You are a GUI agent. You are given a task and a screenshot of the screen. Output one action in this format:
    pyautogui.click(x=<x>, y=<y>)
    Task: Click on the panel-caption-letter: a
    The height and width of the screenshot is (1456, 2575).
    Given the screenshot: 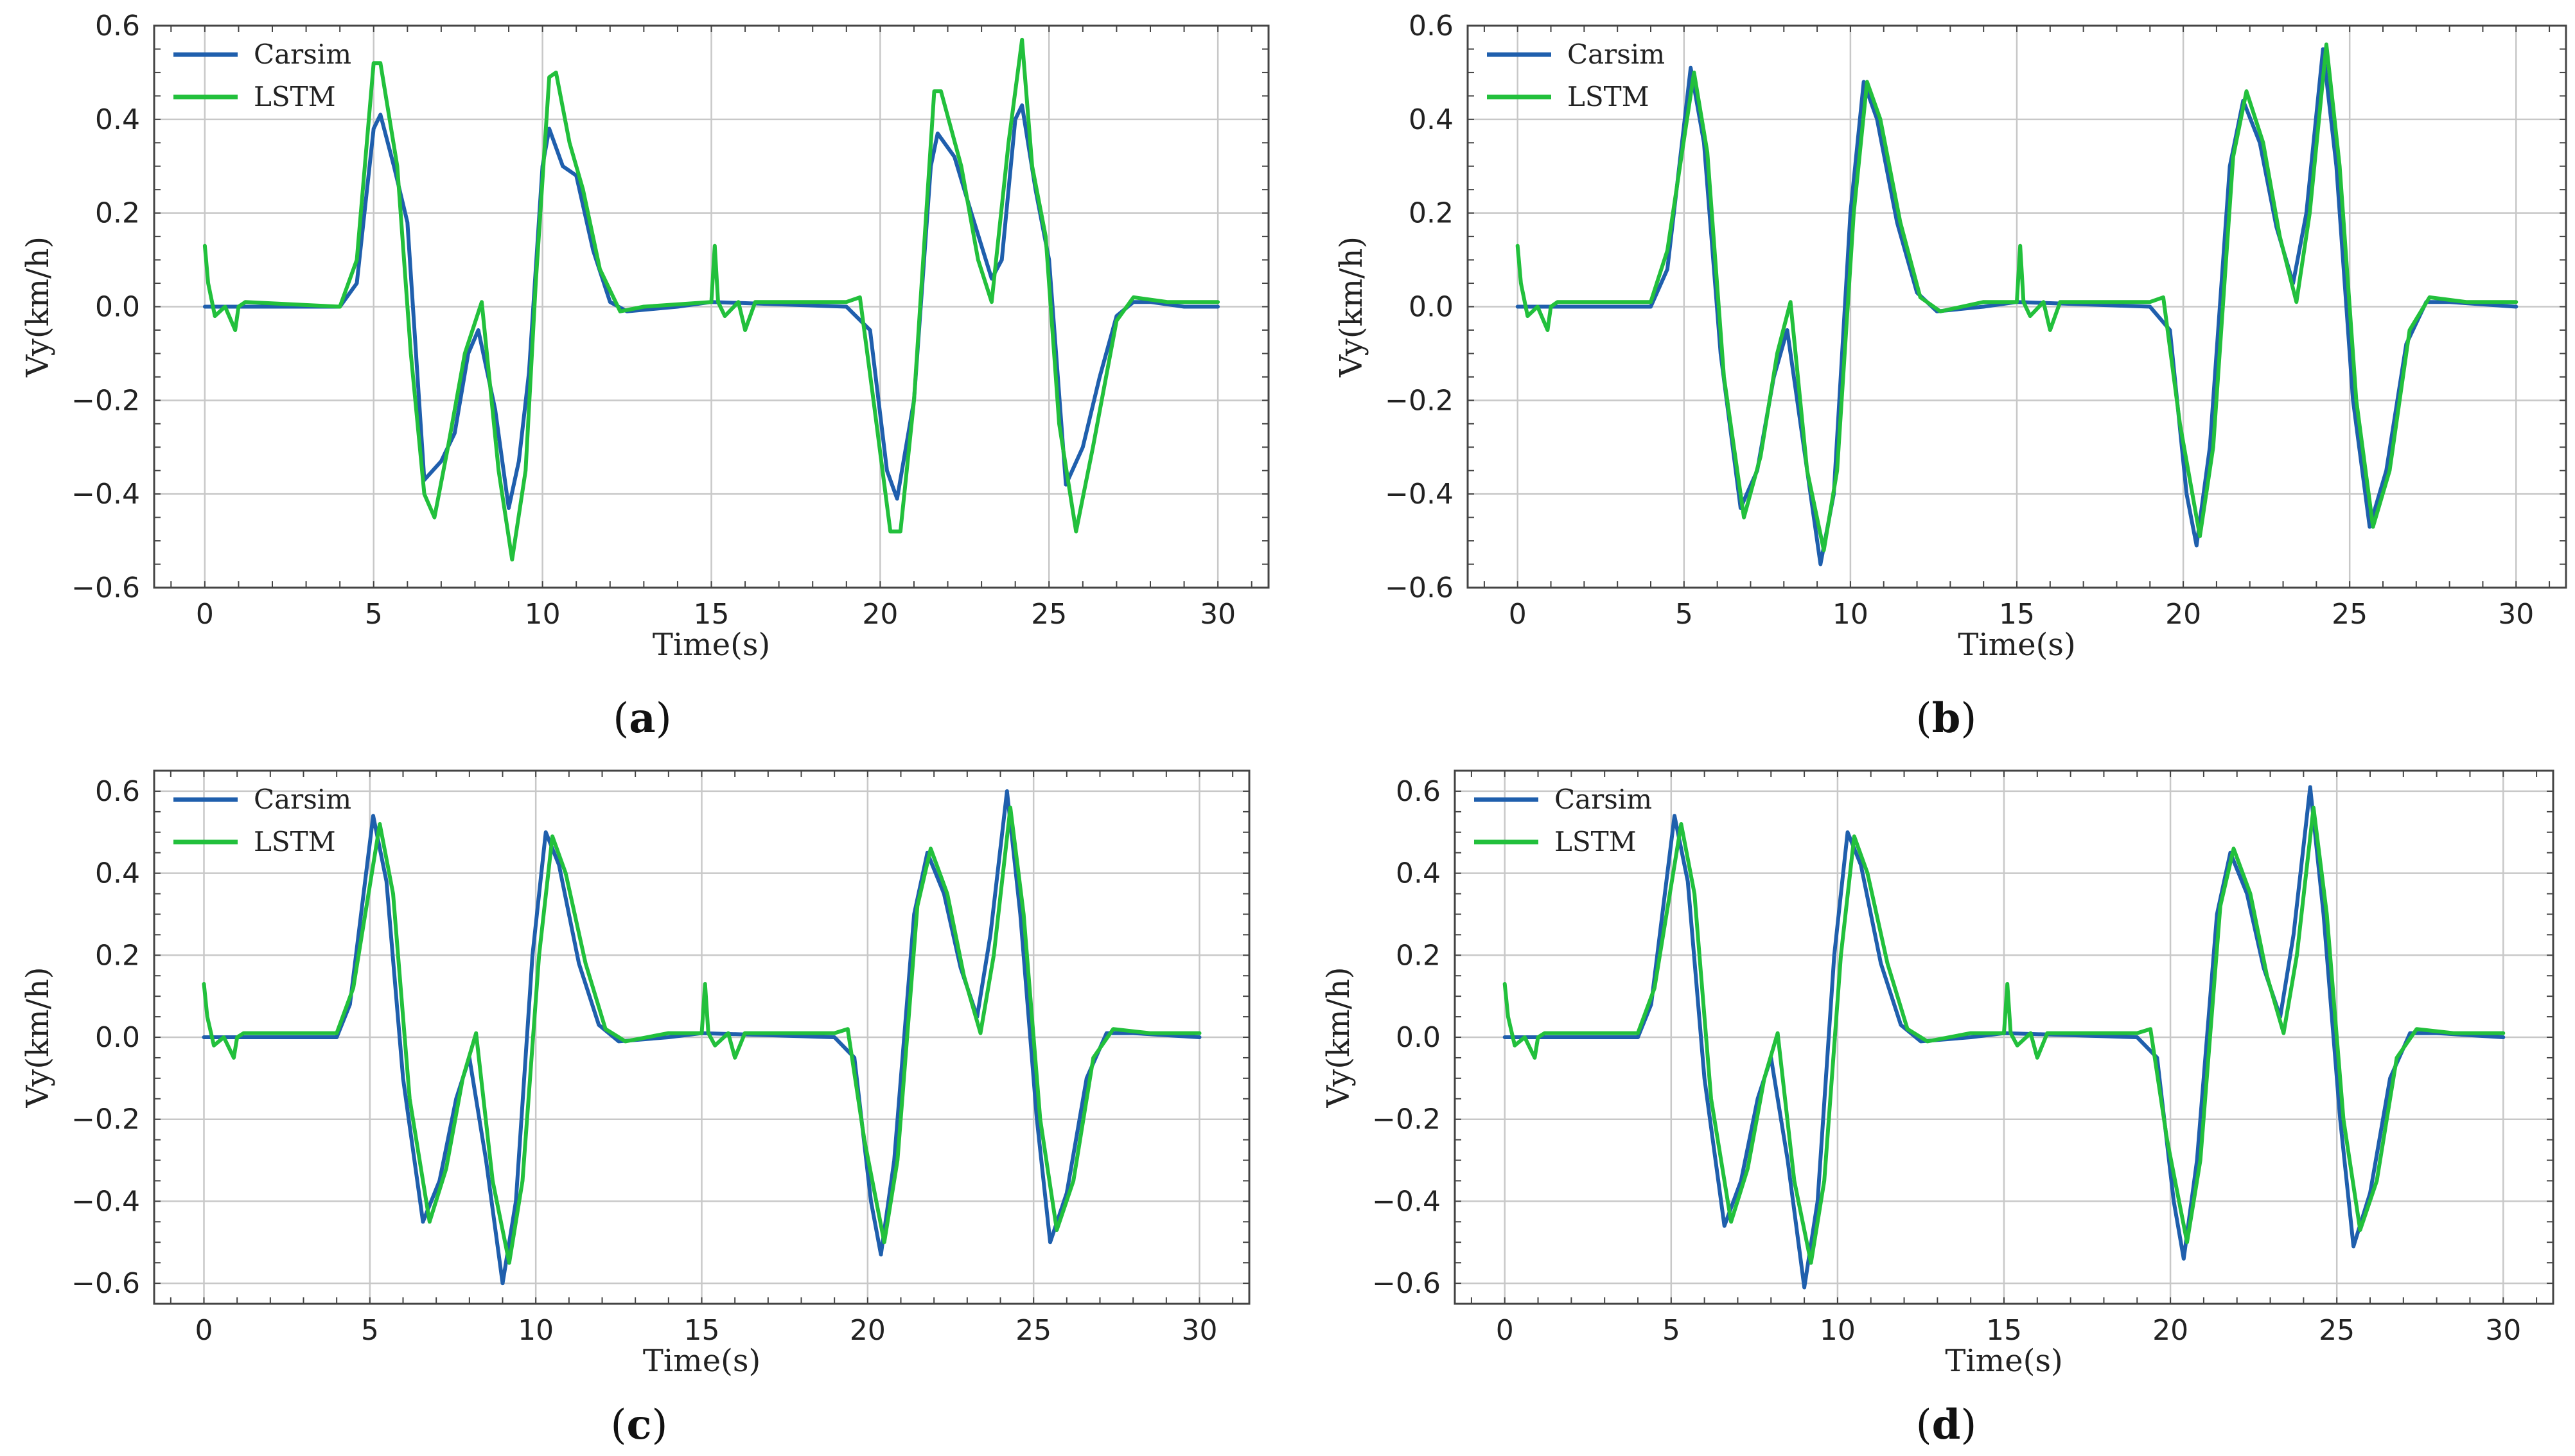 What is the action you would take?
    pyautogui.click(x=642, y=718)
    